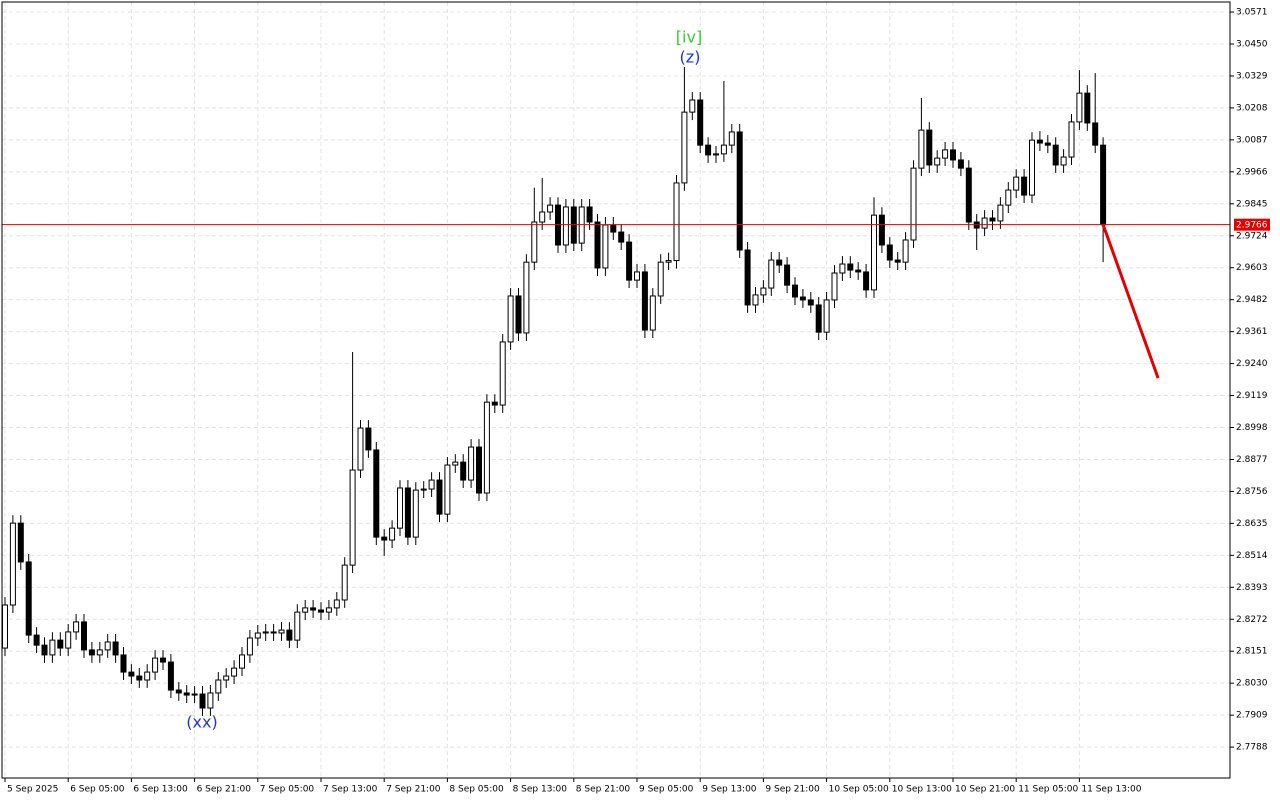 Image resolution: width=1280 pixels, height=800 pixels. What do you see at coordinates (1252, 226) in the screenshot?
I see `current-price-label: 2.9766` at bounding box center [1252, 226].